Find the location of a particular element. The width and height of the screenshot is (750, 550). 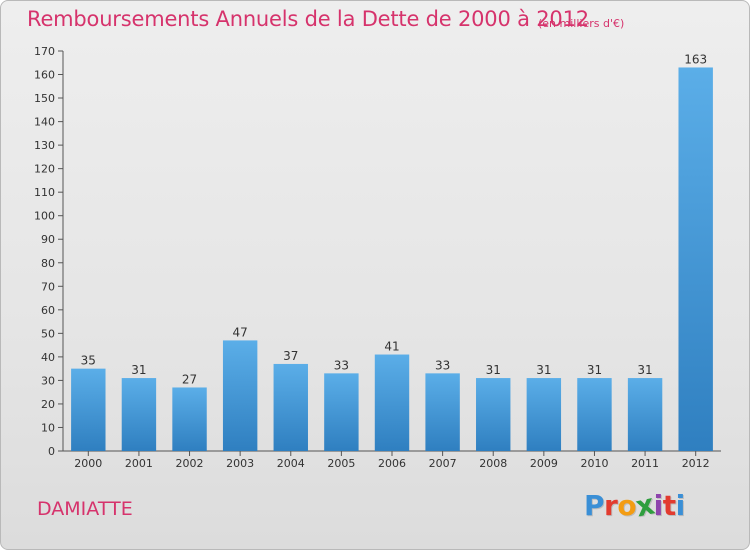

y-tick-label: 110 is located at coordinates (44, 192).